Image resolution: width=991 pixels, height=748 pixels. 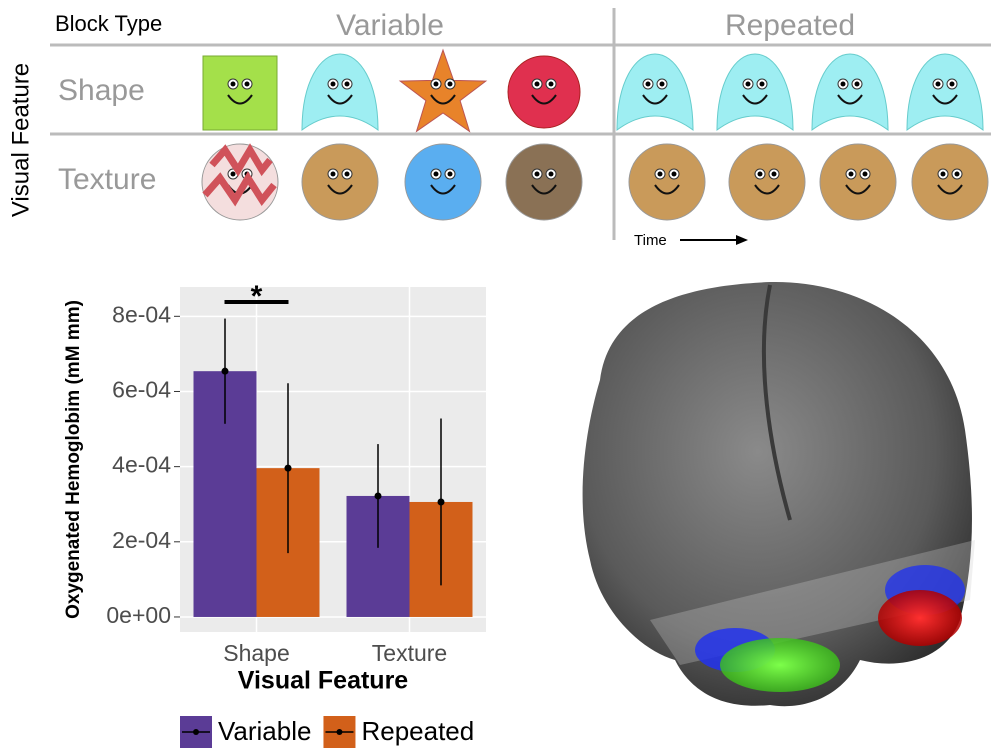 I want to click on row-label: Texture, so click(x=107, y=179).